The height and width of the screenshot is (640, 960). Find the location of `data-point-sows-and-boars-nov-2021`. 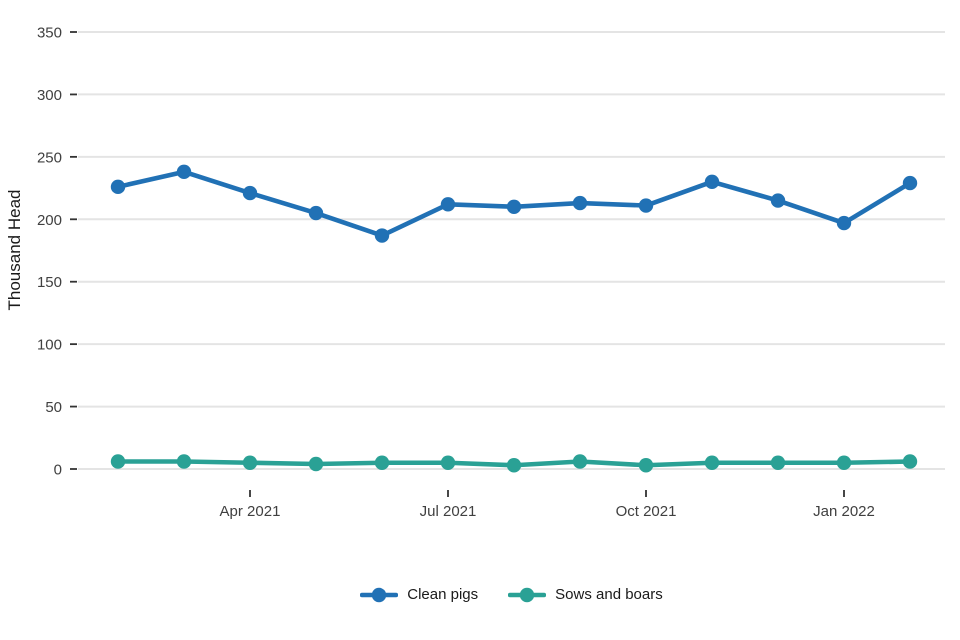

data-point-sows-and-boars-nov-2021 is located at coordinates (712, 462).